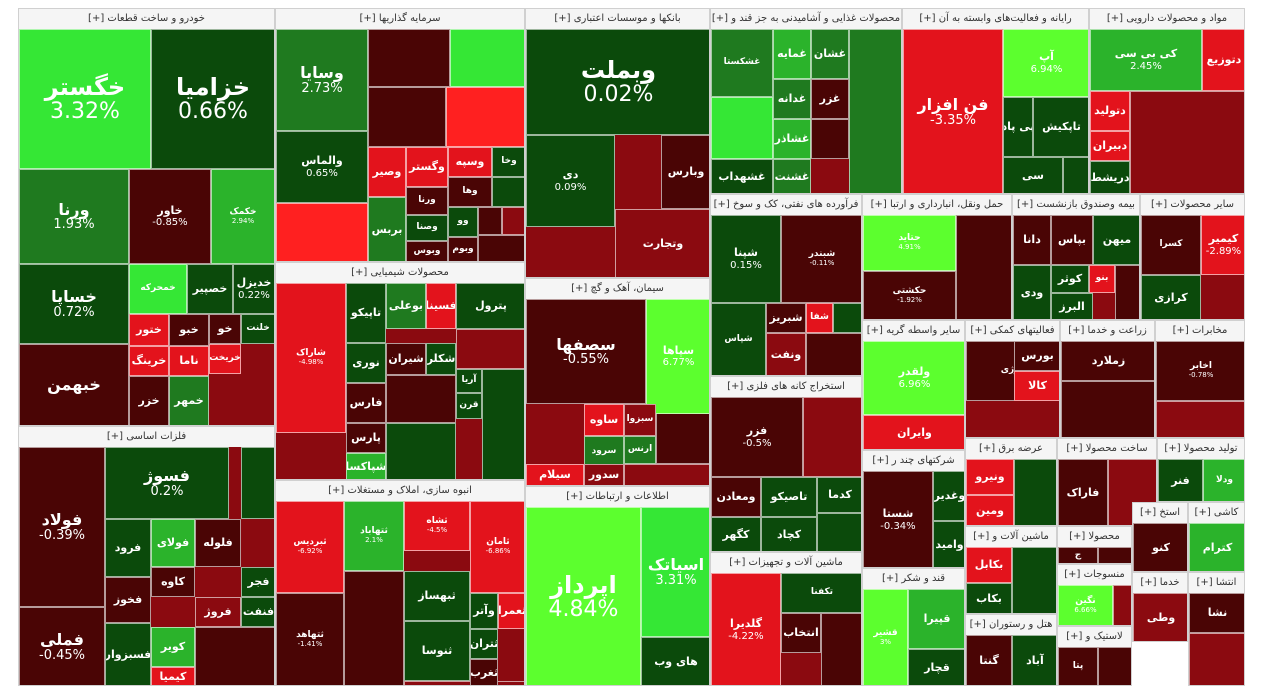 This screenshot has width=1264, height=698. I want to click on sector-title: ماشین آلات و [+], so click(1011, 537).